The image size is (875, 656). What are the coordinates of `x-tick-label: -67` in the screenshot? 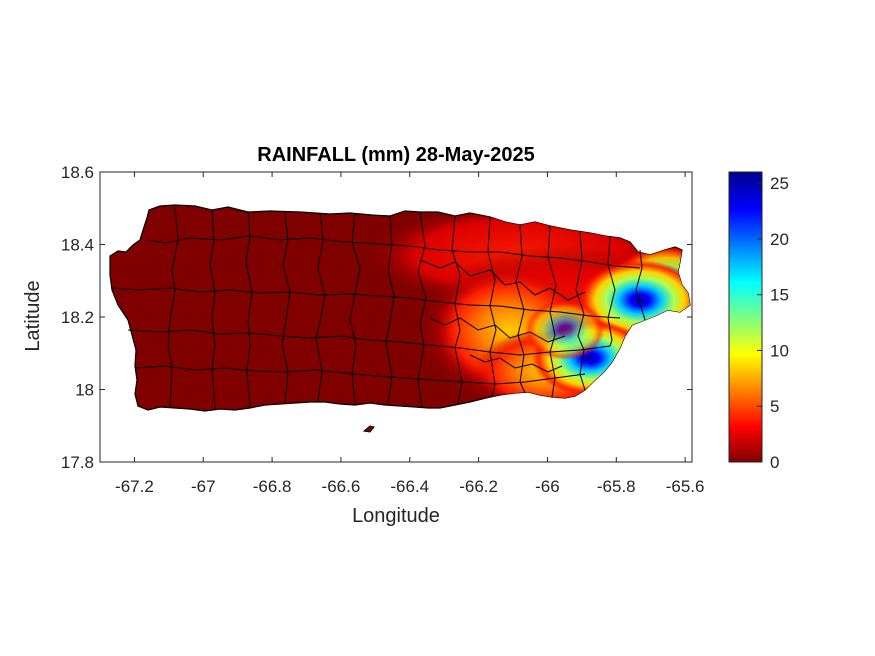 It's located at (203, 486).